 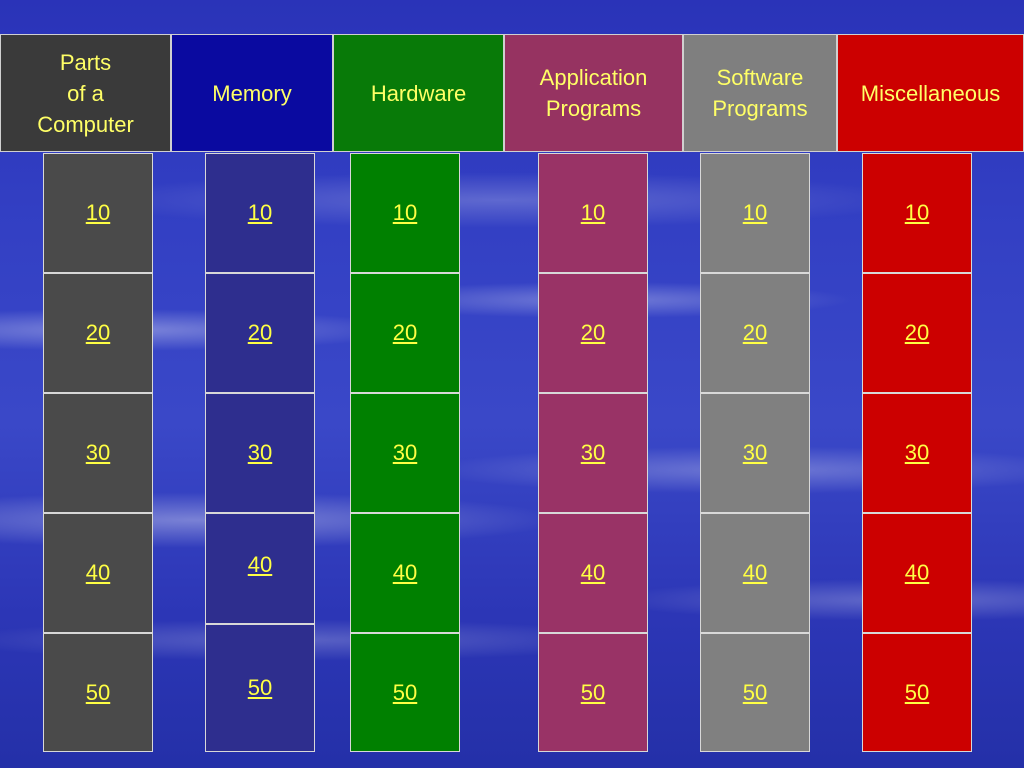 I want to click on column-hardware: 10 20 30 40 50, so click(x=405, y=452).